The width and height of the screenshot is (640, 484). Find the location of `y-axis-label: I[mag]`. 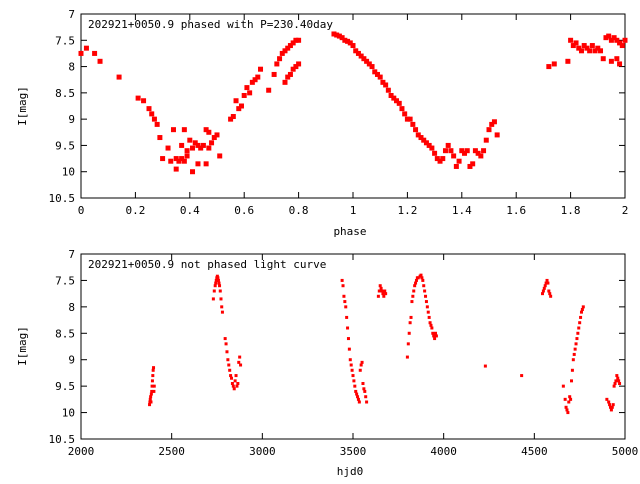

y-axis-label: I[mag] is located at coordinates (22, 106).